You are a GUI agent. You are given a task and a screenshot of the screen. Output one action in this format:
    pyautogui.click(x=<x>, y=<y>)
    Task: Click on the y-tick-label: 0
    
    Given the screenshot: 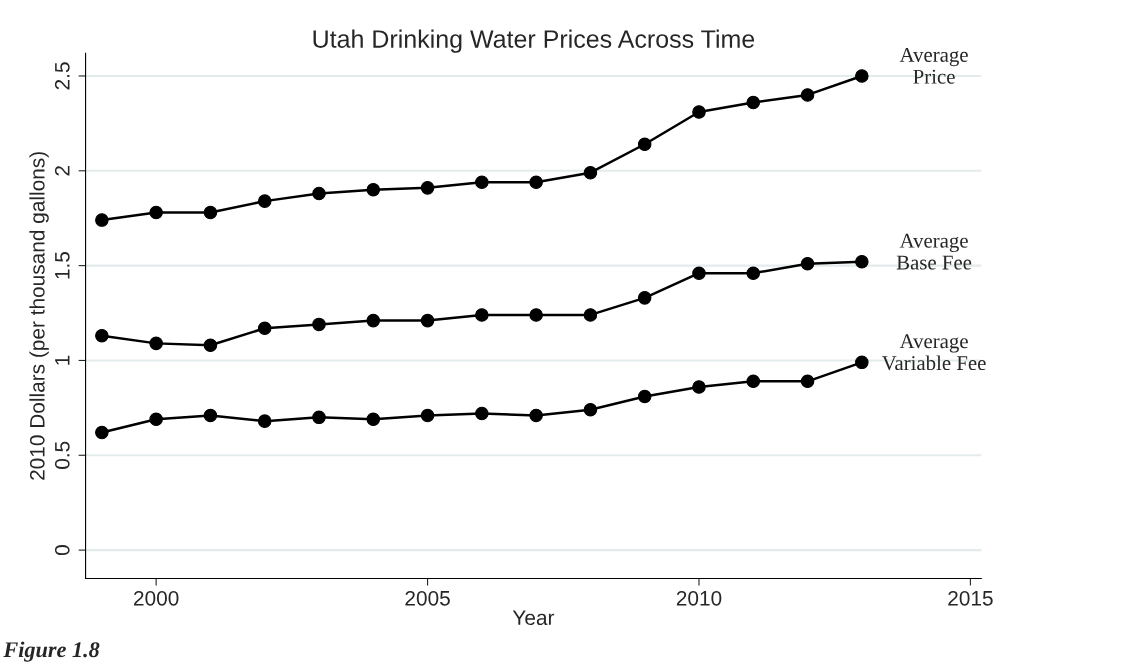 What is the action you would take?
    pyautogui.click(x=62, y=550)
    